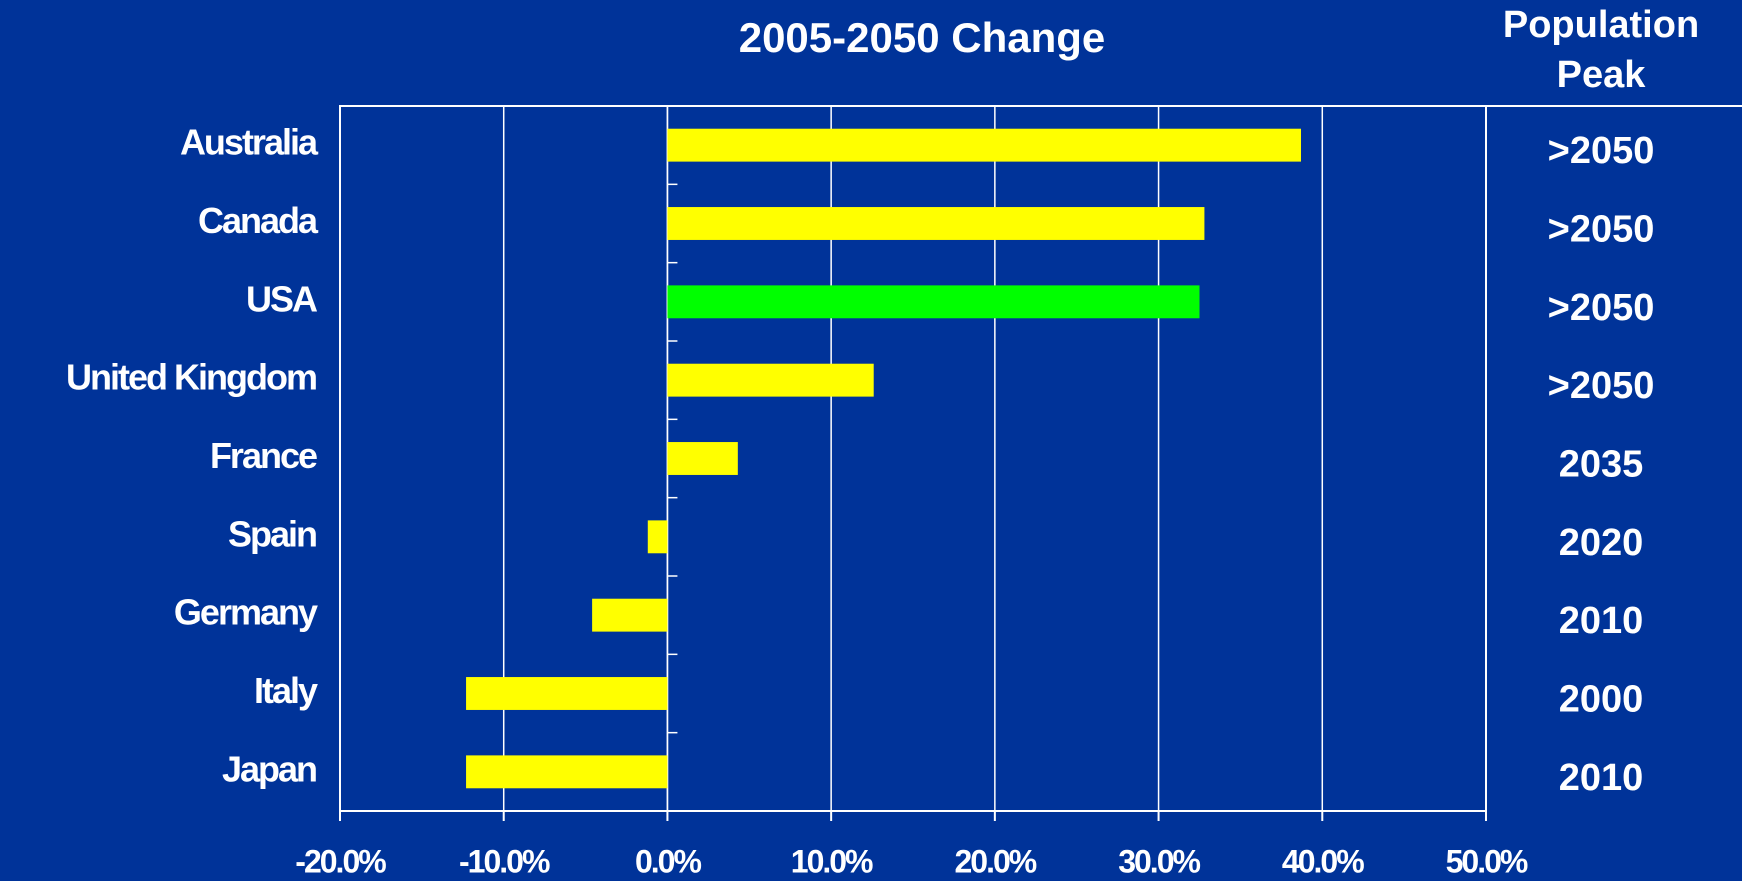 The height and width of the screenshot is (881, 1742). I want to click on x-tick-label: -20.0%, so click(340, 861).